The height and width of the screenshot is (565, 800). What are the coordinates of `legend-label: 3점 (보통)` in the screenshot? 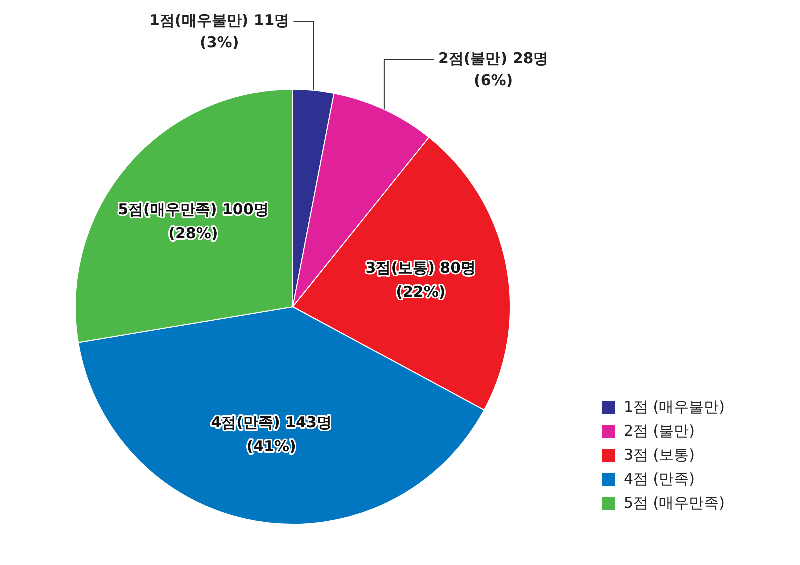 It's located at (659, 455).